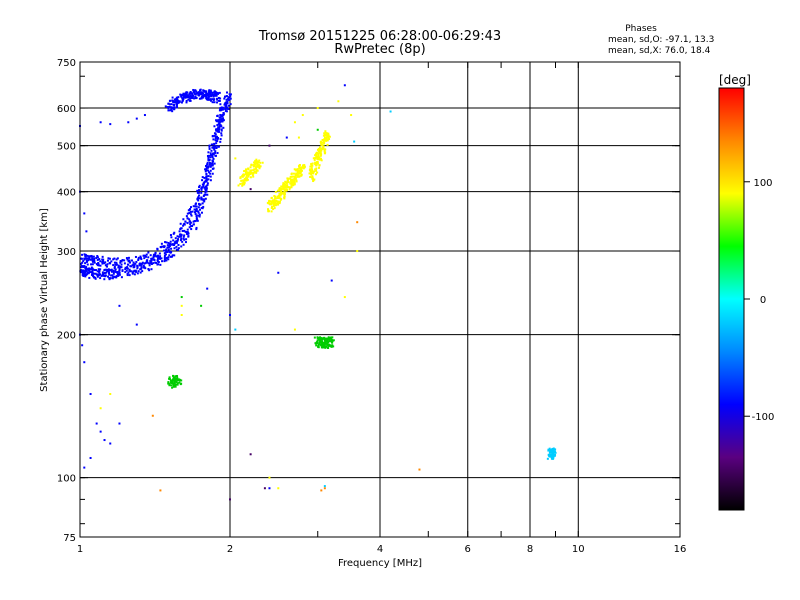 This screenshot has width=800, height=600. What do you see at coordinates (230, 549) in the screenshot?
I see `x-tick-label: 2` at bounding box center [230, 549].